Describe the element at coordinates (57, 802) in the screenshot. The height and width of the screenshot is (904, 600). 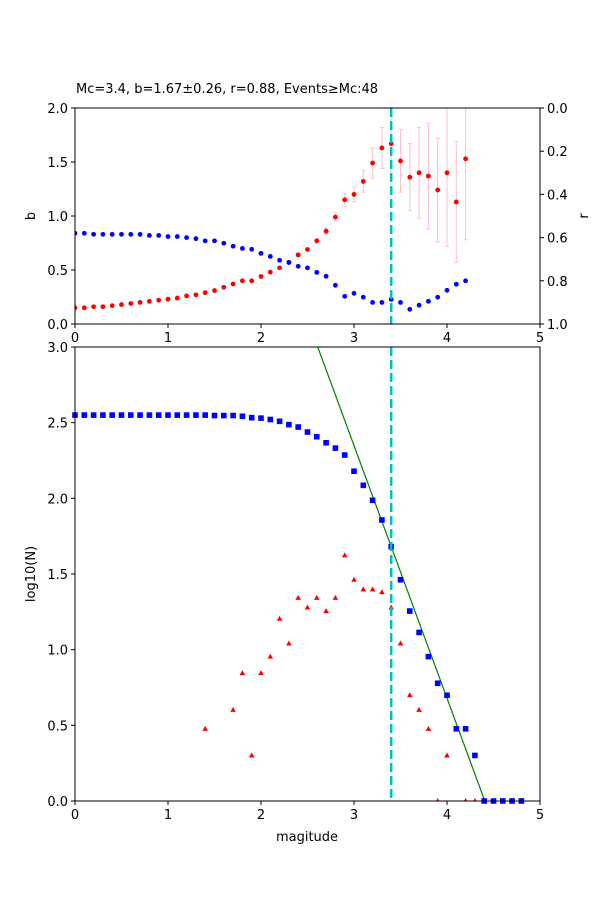
I see `bottom-y-tick-label: 0.0` at that location.